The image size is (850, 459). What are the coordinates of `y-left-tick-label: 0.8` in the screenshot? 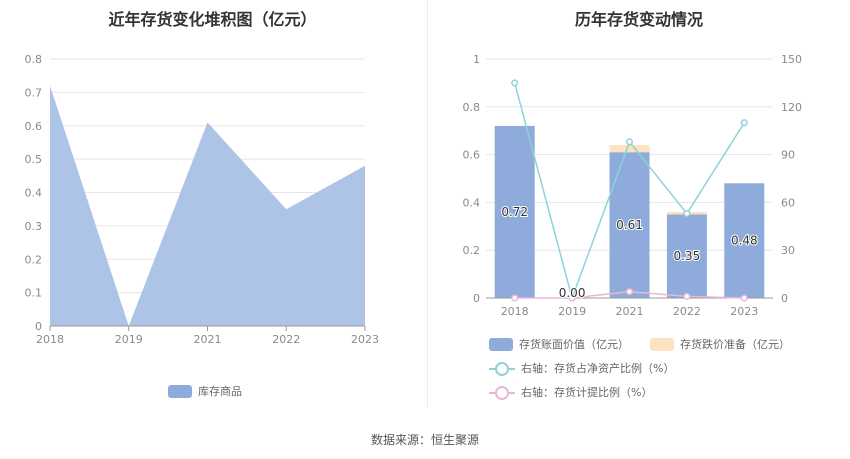 It's located at (472, 107).